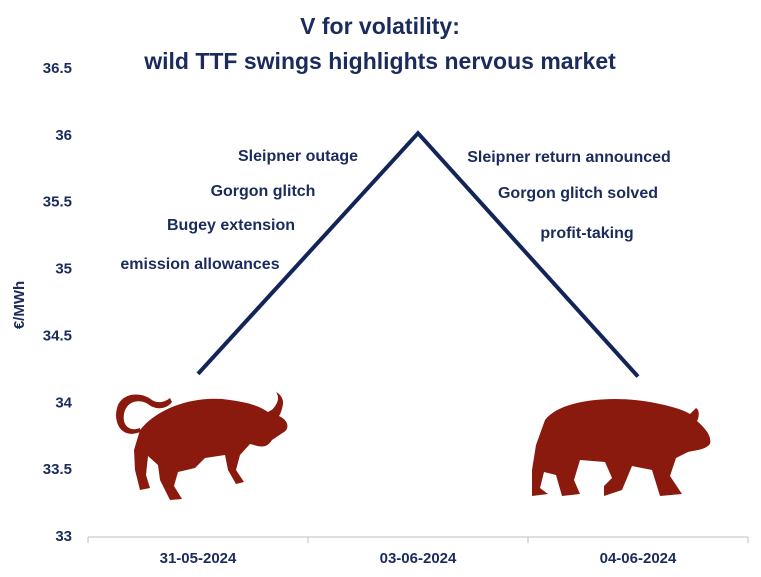 Image resolution: width=761 pixels, height=577 pixels. What do you see at coordinates (380, 26) in the screenshot?
I see `chart-title: V for volatility:` at bounding box center [380, 26].